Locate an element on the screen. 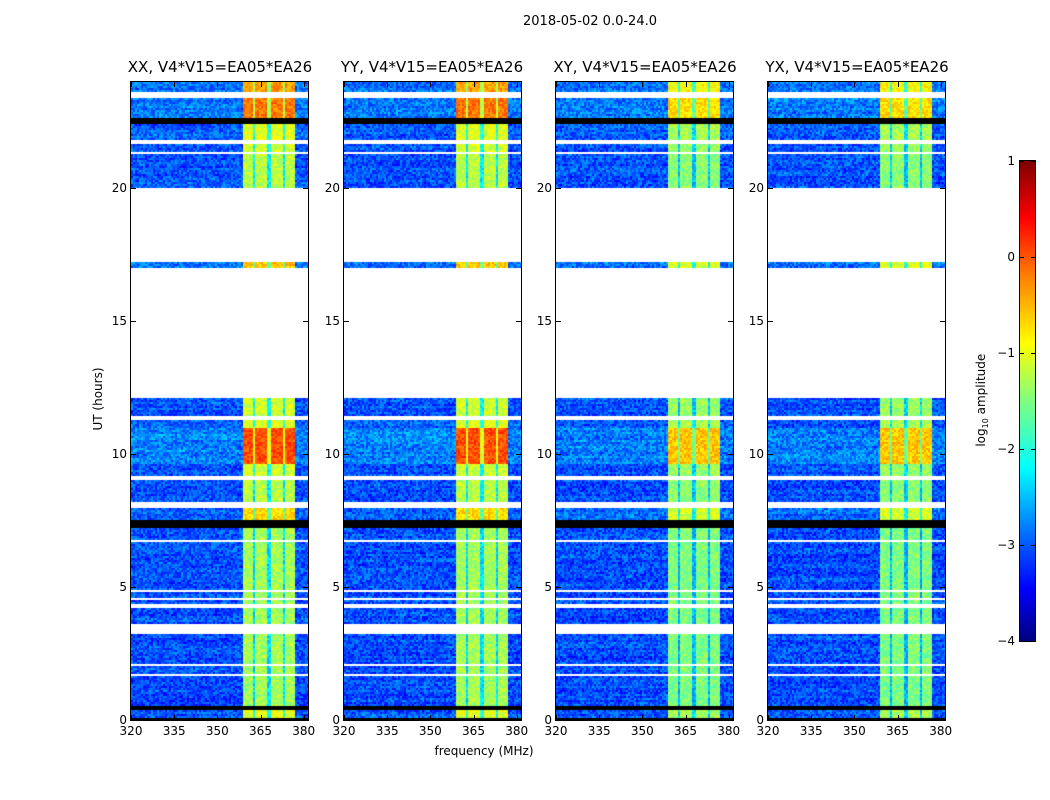  heatmap-xx is located at coordinates (219, 401).